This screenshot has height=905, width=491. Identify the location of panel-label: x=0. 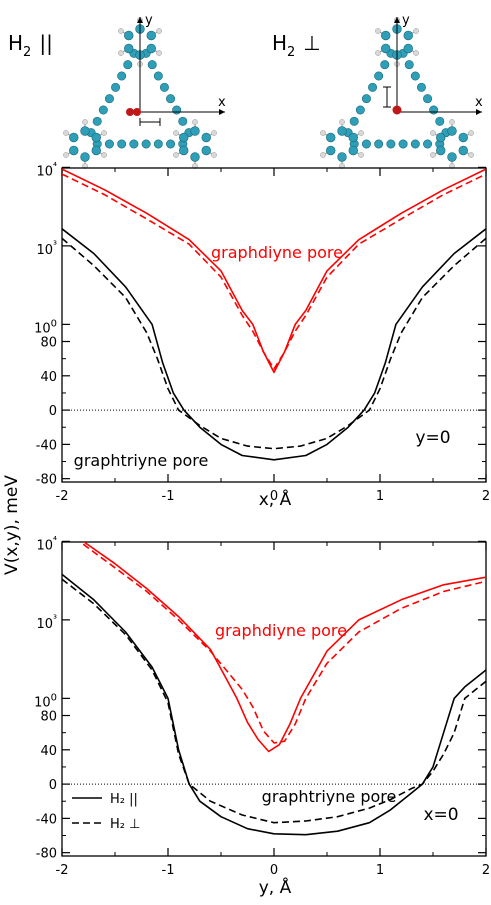
(440, 815).